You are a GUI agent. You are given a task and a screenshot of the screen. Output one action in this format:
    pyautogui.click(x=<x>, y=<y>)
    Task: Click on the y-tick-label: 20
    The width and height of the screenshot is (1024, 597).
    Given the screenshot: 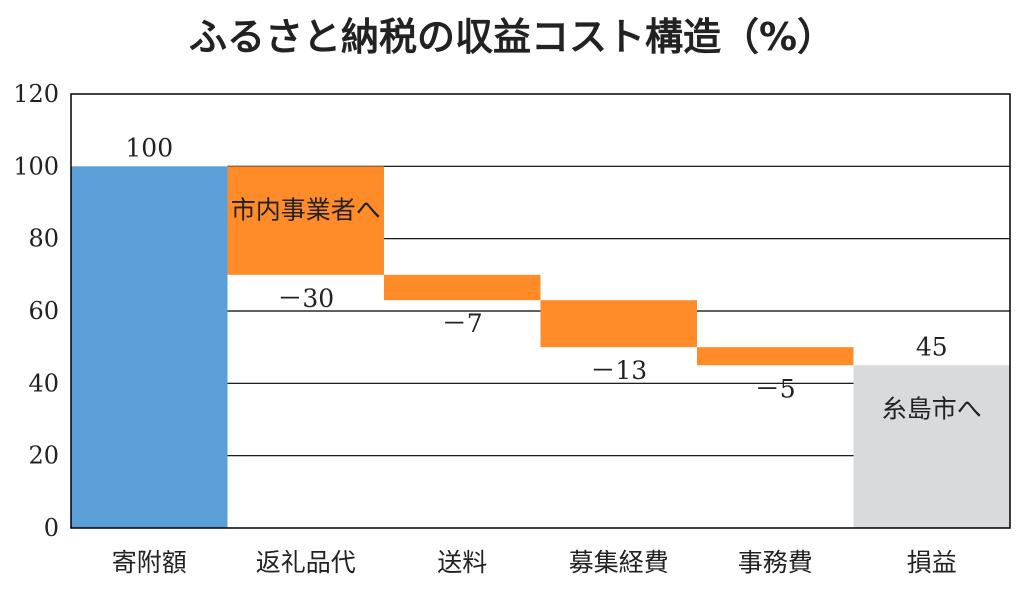 What is the action you would take?
    pyautogui.click(x=43, y=456)
    